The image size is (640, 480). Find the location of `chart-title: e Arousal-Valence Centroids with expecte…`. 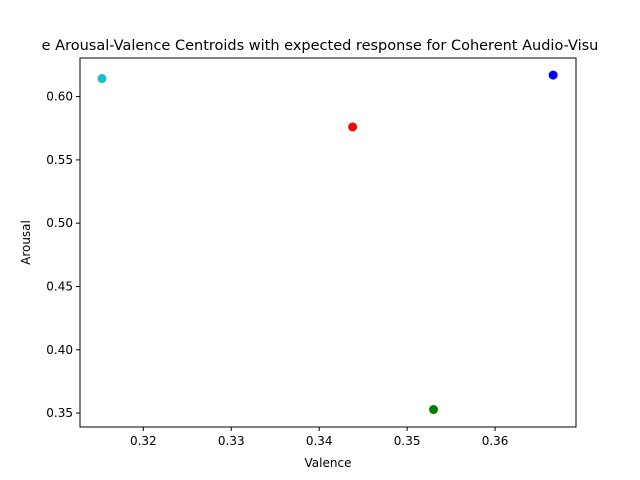

chart-title: e Arousal-Valence Centroids with expecte… is located at coordinates (320, 46).